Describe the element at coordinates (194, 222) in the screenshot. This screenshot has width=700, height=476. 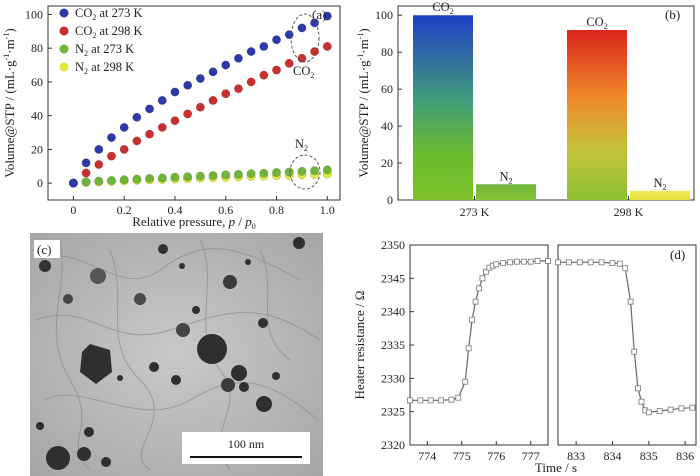
I see `panel-a-xlabel: Relative pressure, p / p0` at that location.